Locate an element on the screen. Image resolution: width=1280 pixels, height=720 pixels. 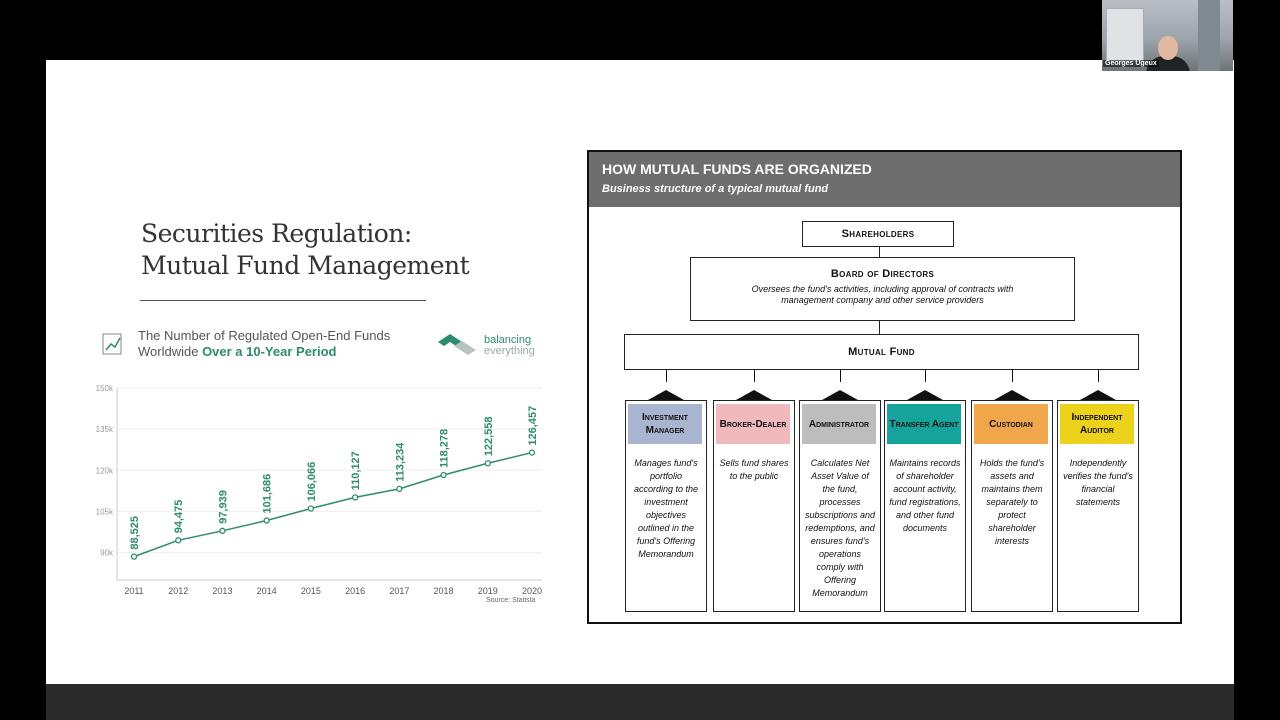
data-label: 122,558 is located at coordinates (489, 437).